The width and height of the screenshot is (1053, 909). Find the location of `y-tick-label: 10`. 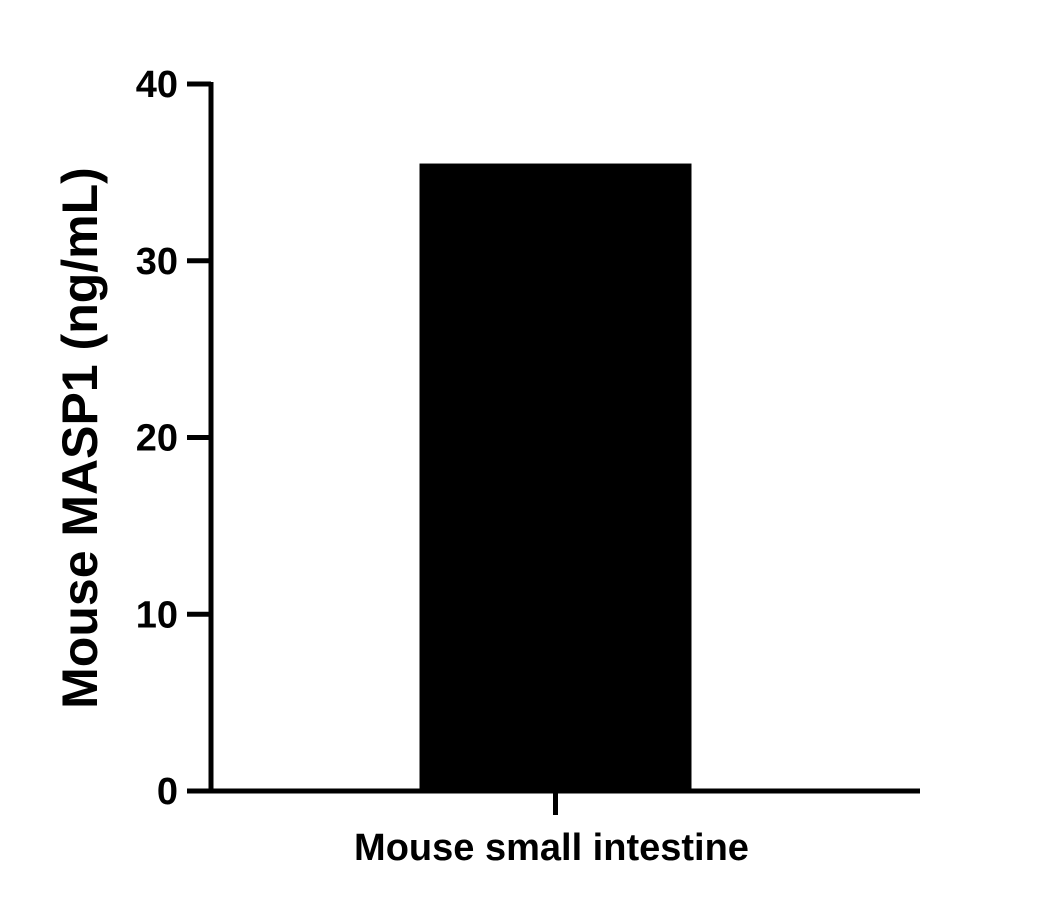

y-tick-label: 10 is located at coordinates (157, 615).